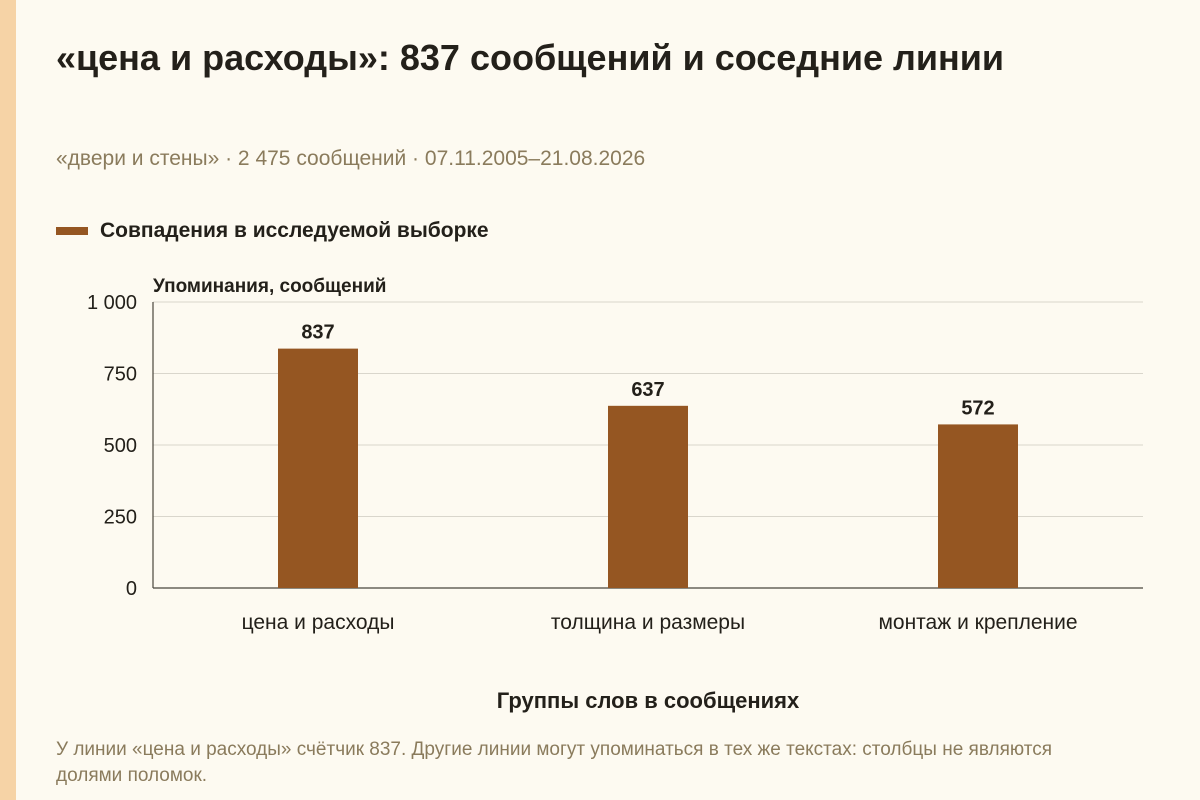 The image size is (1200, 800). What do you see at coordinates (648, 700) in the screenshot?
I see `x-axis-title: Группы слов в сообщениях` at bounding box center [648, 700].